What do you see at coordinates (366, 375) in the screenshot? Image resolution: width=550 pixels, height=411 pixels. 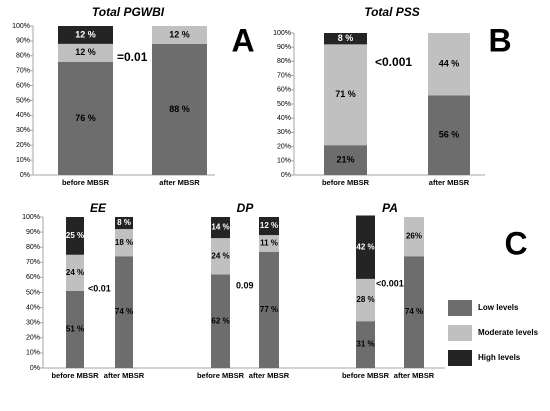 I see `panel-c-pa-category-label: before MBSR` at bounding box center [366, 375].